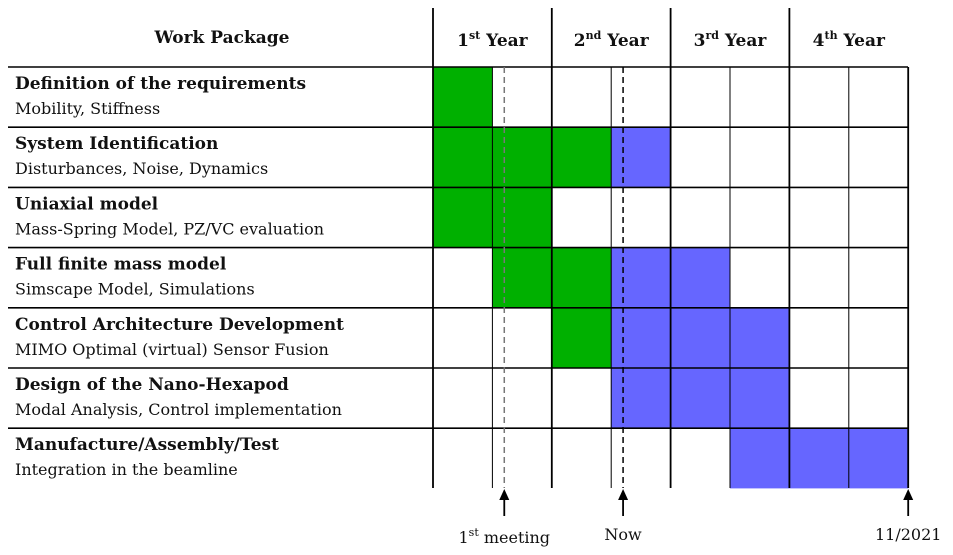  I want to click on work-package-title: Design of the Nano-Hexapod, so click(152, 385).